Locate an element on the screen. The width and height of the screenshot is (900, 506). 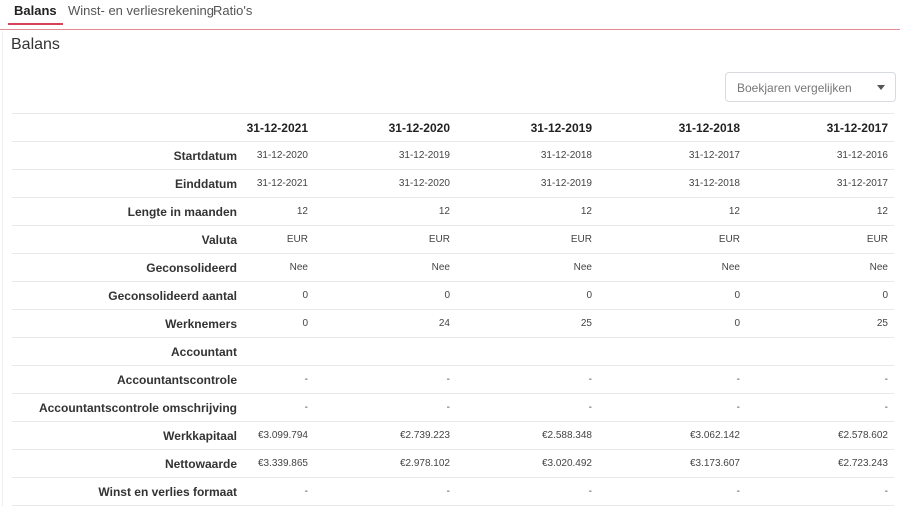
cell-value: 31-12-2021 is located at coordinates (279, 183).